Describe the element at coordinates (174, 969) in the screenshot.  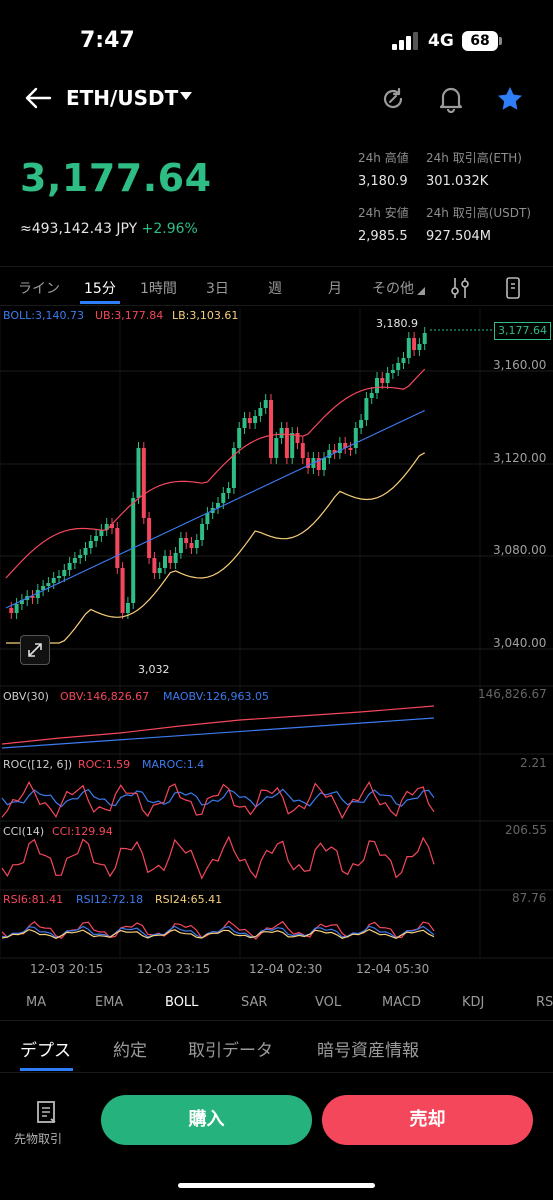
I see `x-axis-label: 12-03 23:15` at that location.